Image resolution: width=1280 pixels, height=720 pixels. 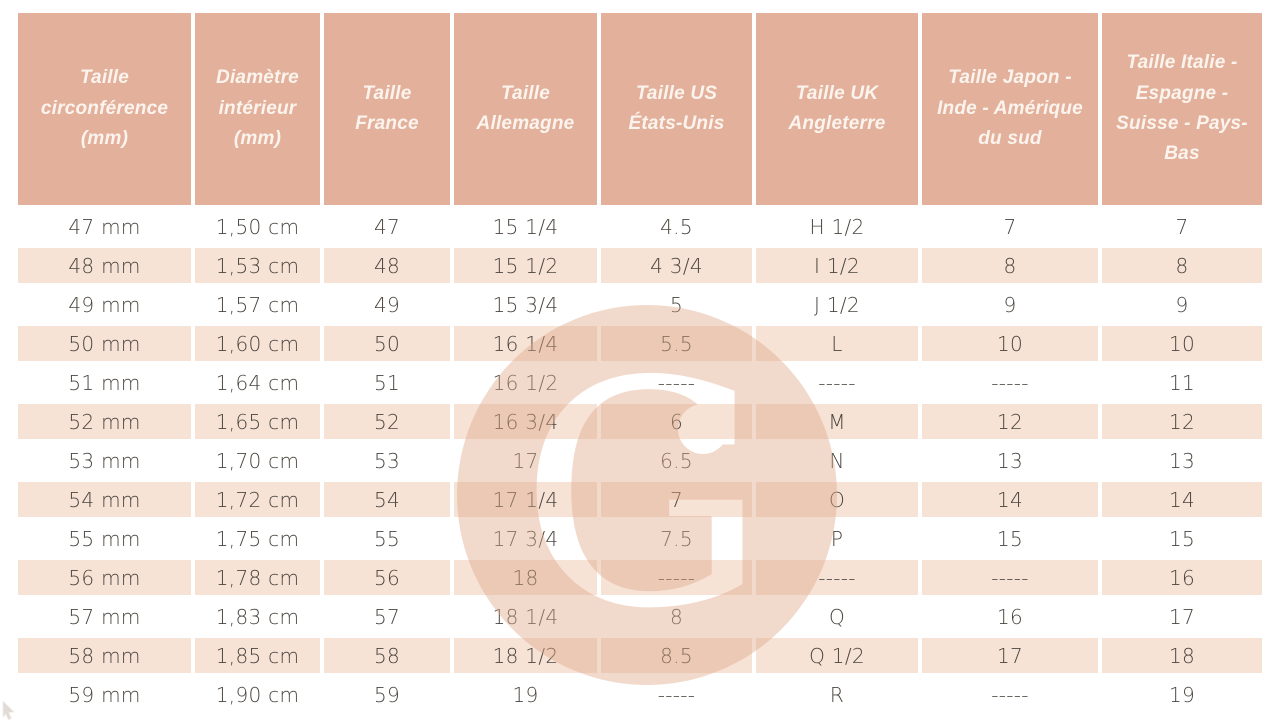 What do you see at coordinates (676, 109) in the screenshot?
I see `column-header: Taille US États-Unis` at bounding box center [676, 109].